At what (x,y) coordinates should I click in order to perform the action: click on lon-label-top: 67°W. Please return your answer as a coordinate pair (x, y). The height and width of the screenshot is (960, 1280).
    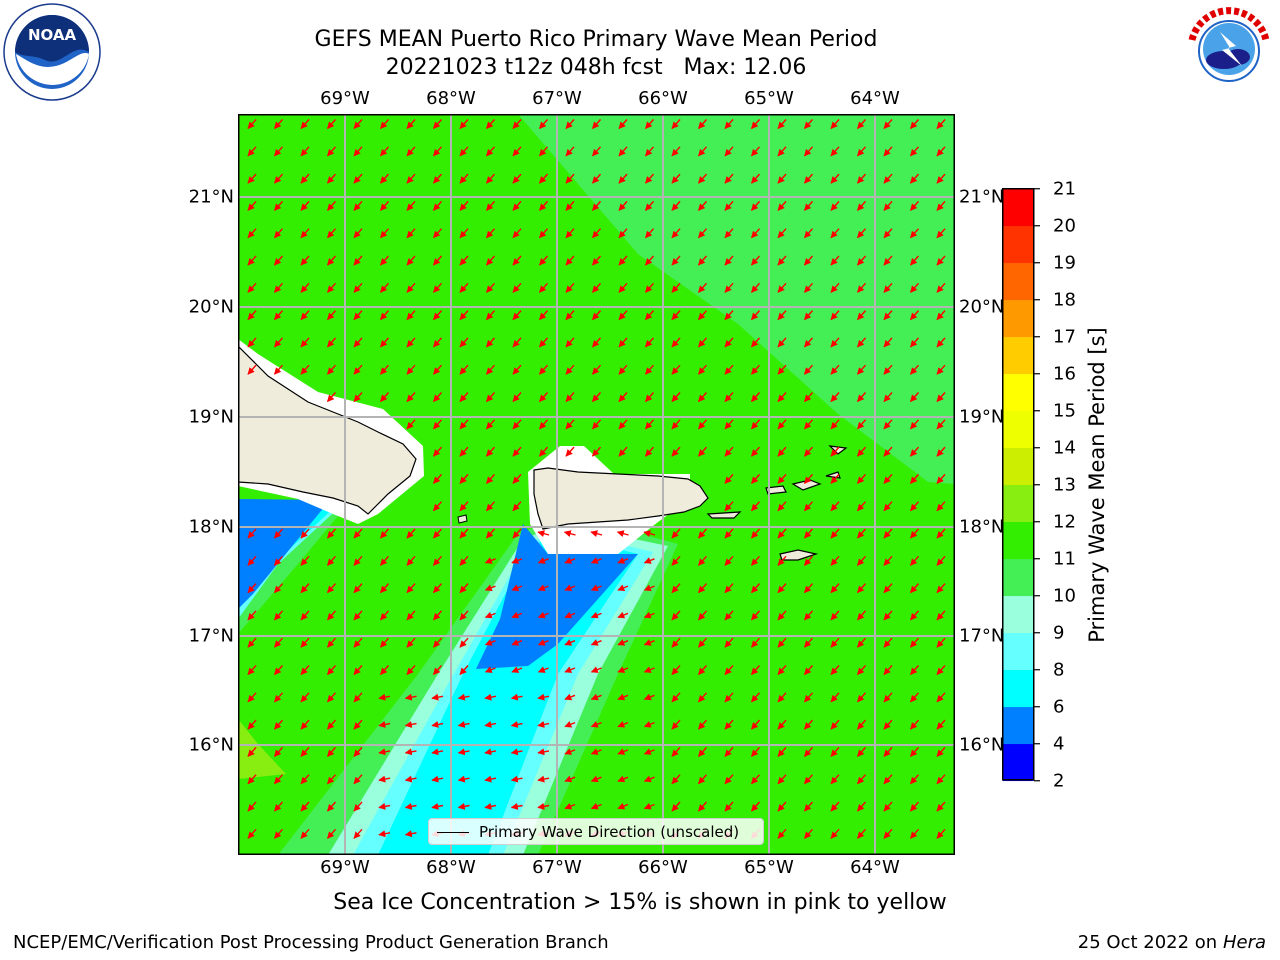
    Looking at the image, I should click on (557, 98).